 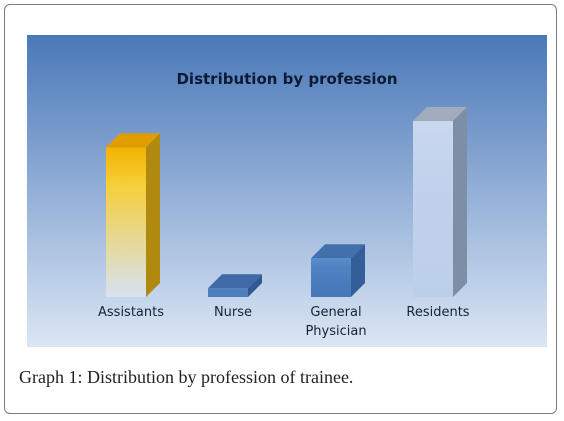 What do you see at coordinates (433, 209) in the screenshot?
I see `bar-residents-front` at bounding box center [433, 209].